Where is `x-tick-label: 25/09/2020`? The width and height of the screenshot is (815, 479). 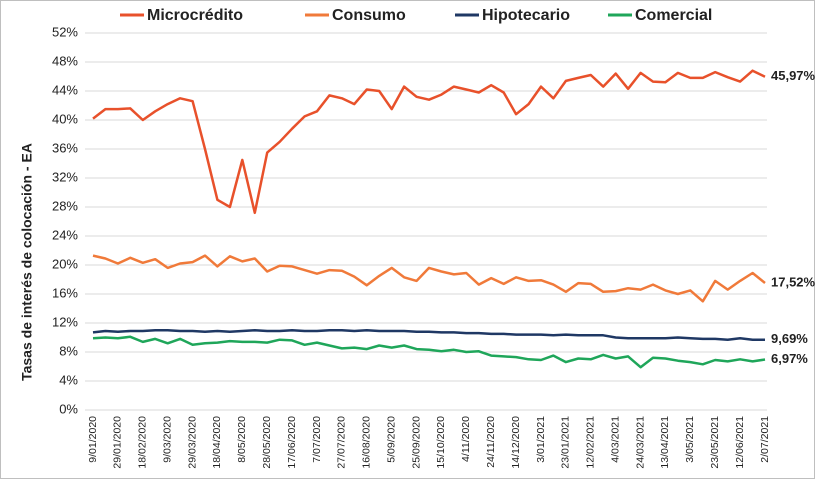 x-tick-label: 25/09/2020 is located at coordinates (416, 442).